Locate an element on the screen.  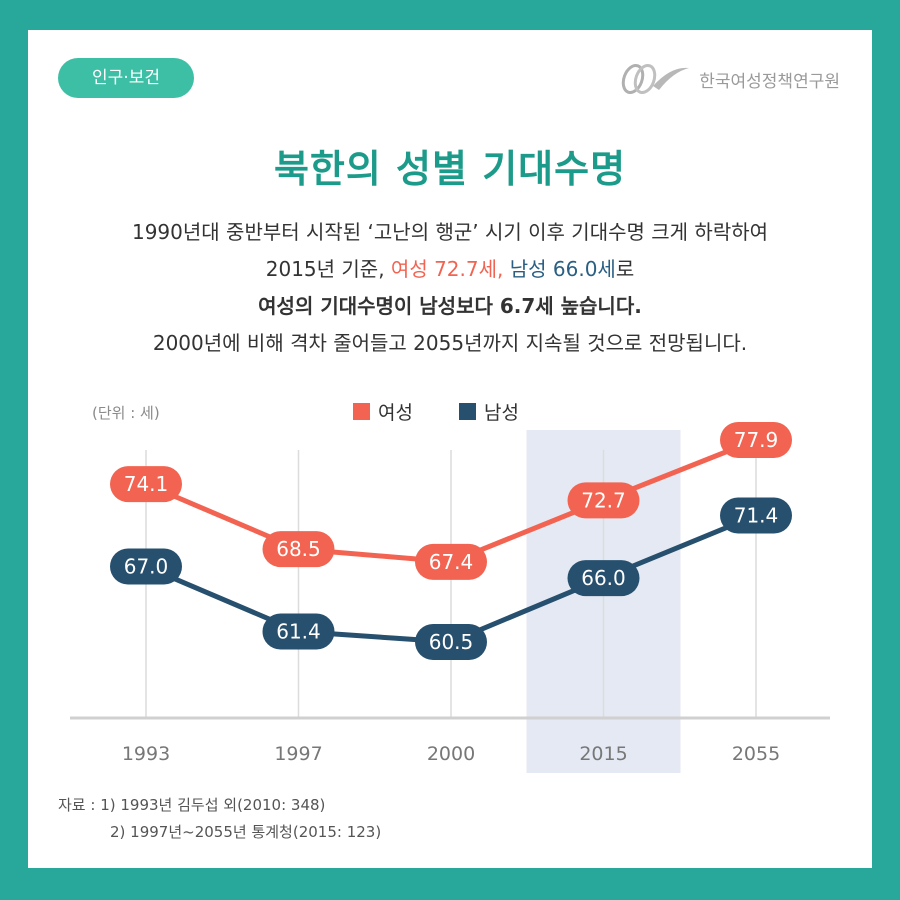
data-point-male-2000 is located at coordinates (451, 642).